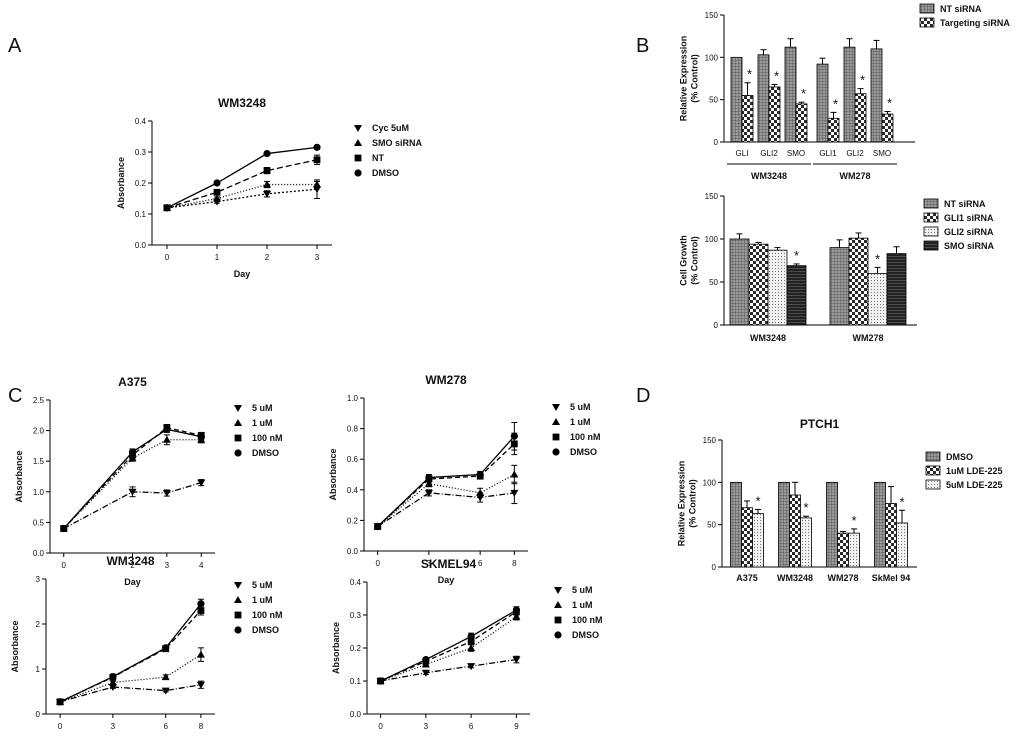  Describe the element at coordinates (39, 400) in the screenshot. I see `y-tick-label: 2.5` at that location.